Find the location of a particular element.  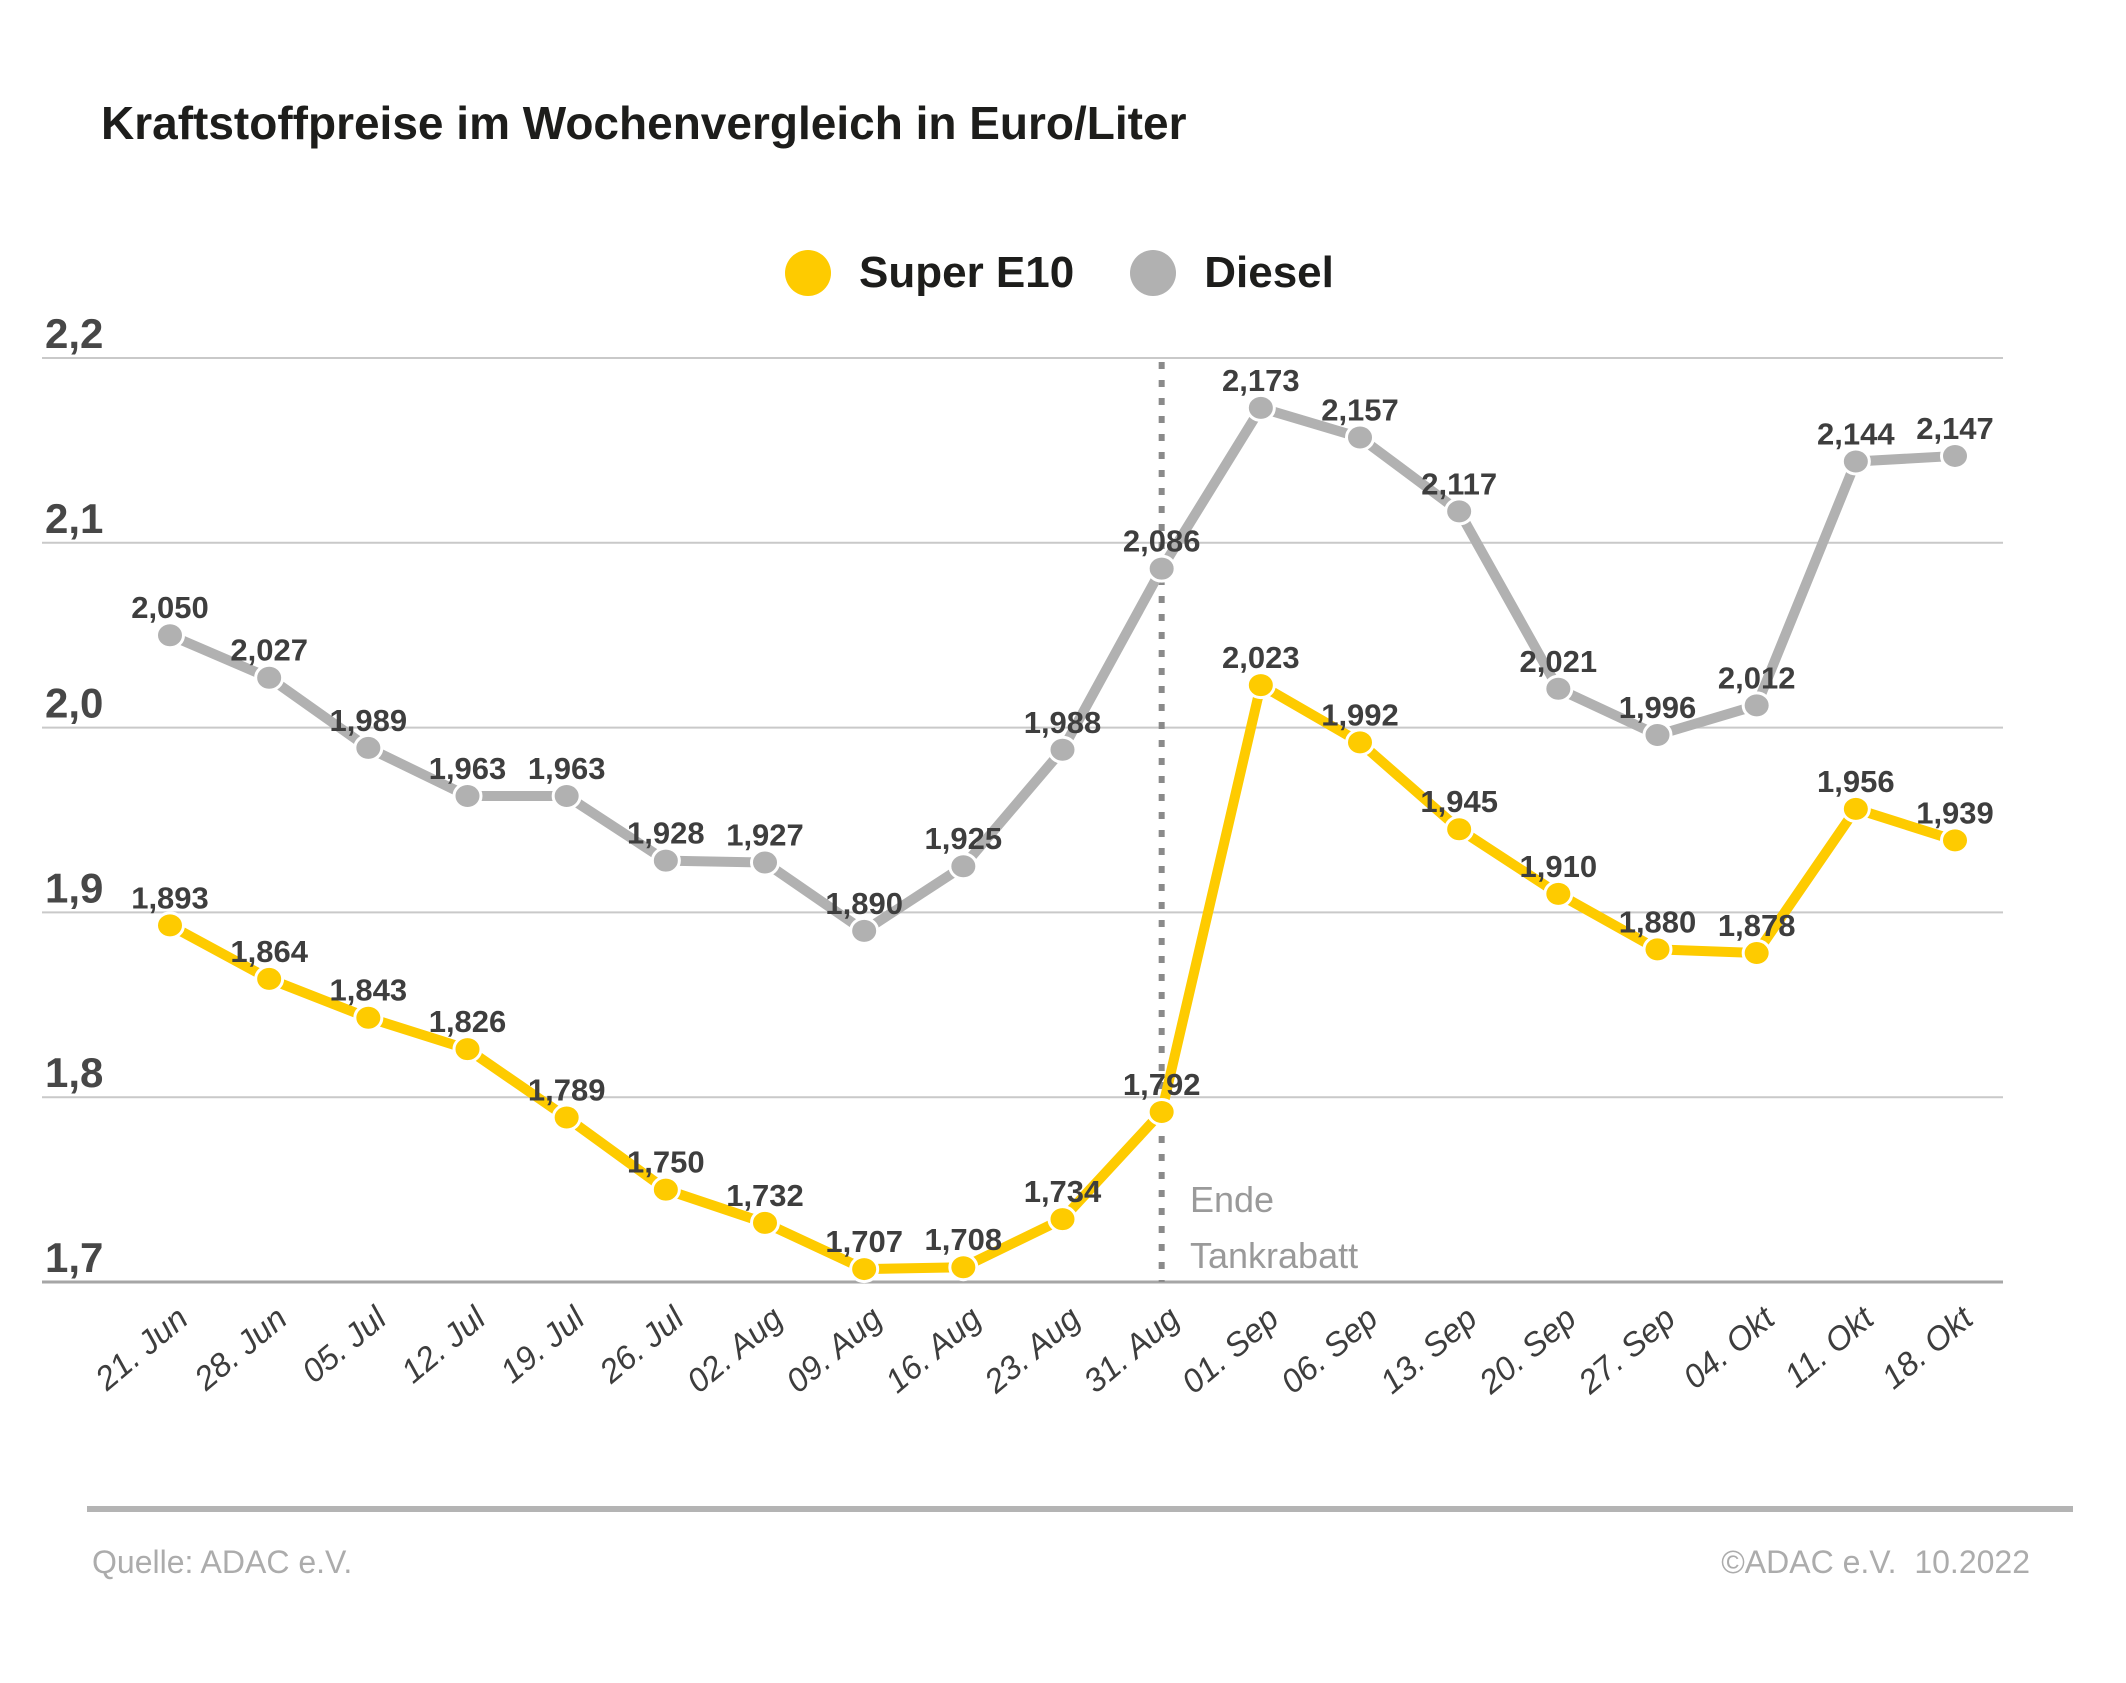

annotation-tankrabatt: Tankrabatt is located at coordinates (1274, 1255).